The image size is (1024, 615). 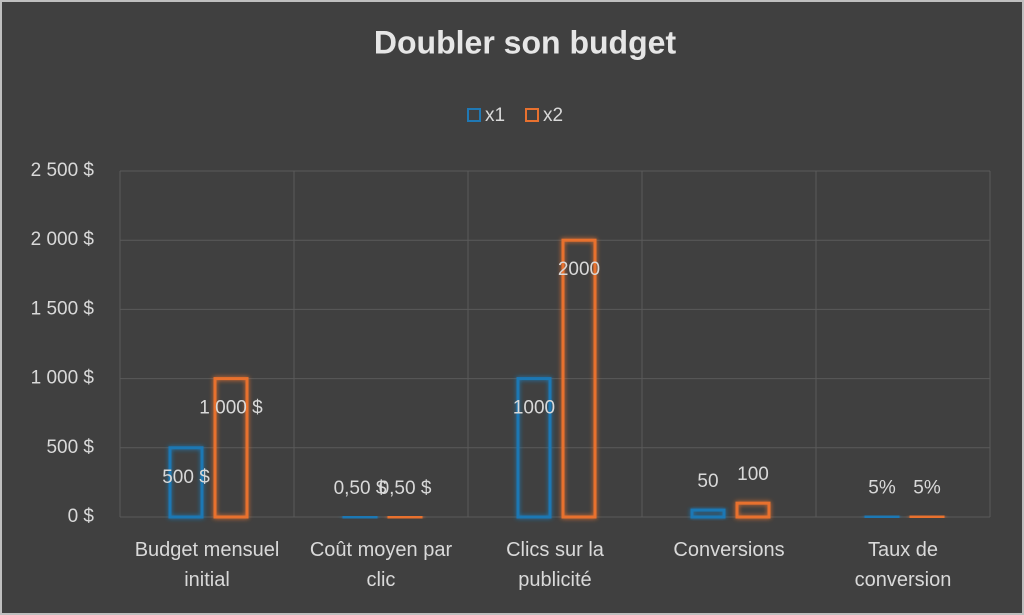 I want to click on y-tick-label: 0 $, so click(x=81, y=516).